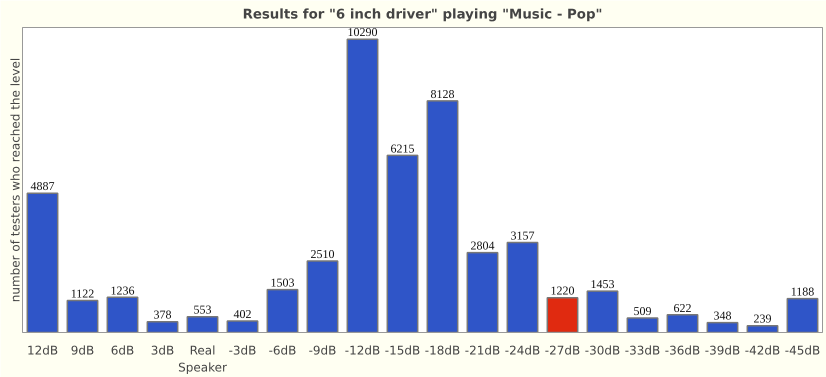  I want to click on x-tick-label: 9dB, so click(82, 351).